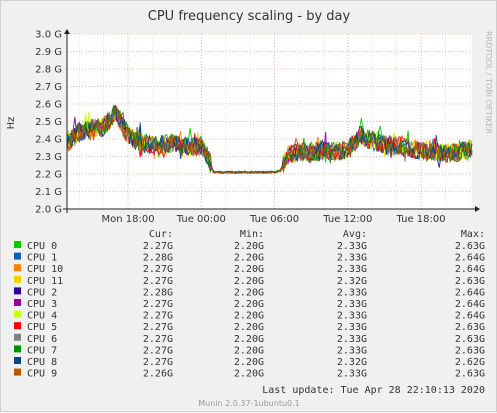 The height and width of the screenshot is (413, 497). Describe the element at coordinates (48, 192) in the screenshot. I see `y-tick-label: 2.1 G` at that location.